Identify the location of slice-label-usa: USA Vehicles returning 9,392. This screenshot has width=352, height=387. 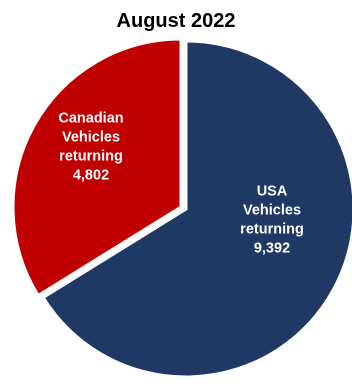
(272, 220).